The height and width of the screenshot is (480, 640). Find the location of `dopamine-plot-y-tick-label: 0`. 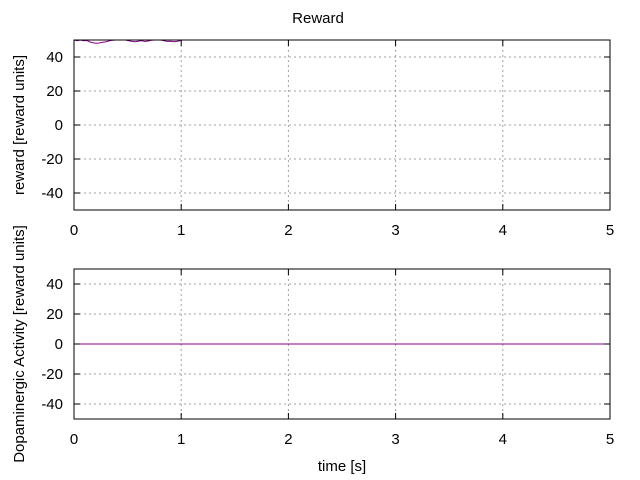

dopamine-plot-y-tick-label: 0 is located at coordinates (59, 344).